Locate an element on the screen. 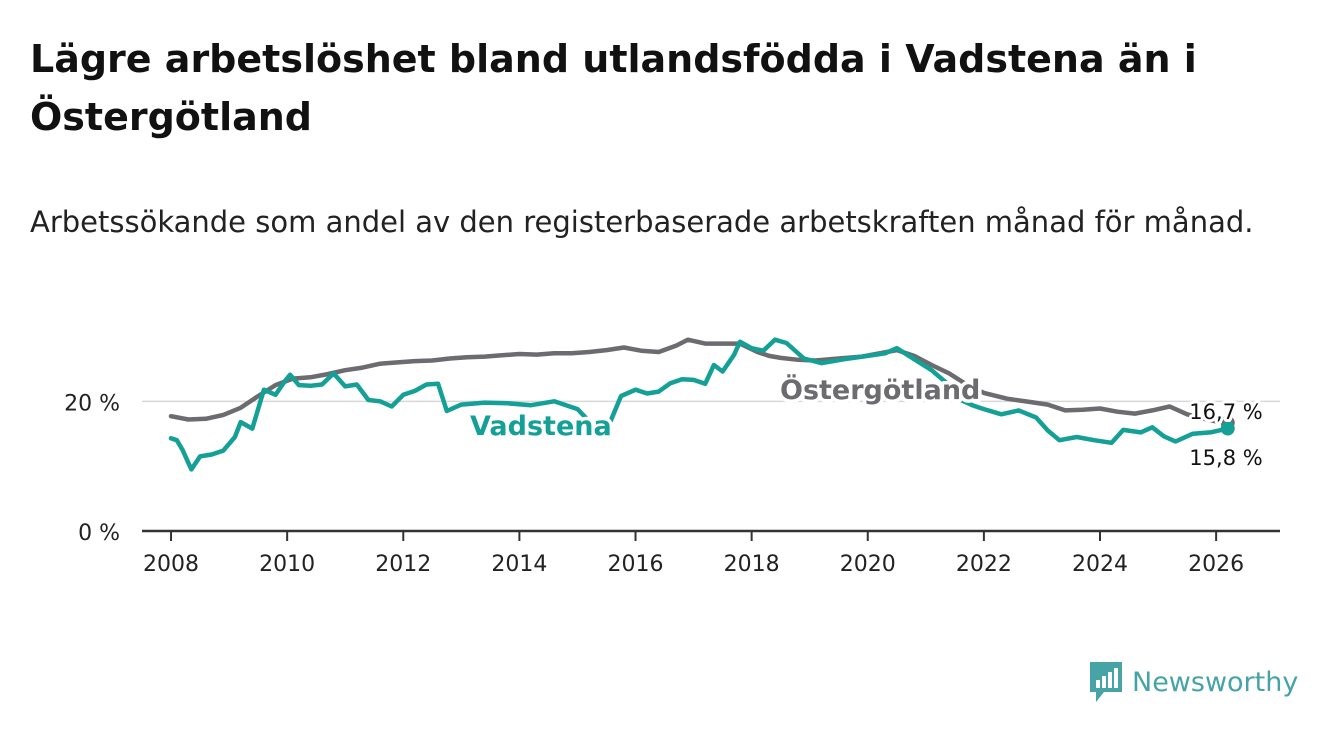 The image size is (1340, 734). newsworthy-brand: Newsworthy is located at coordinates (1193, 682).